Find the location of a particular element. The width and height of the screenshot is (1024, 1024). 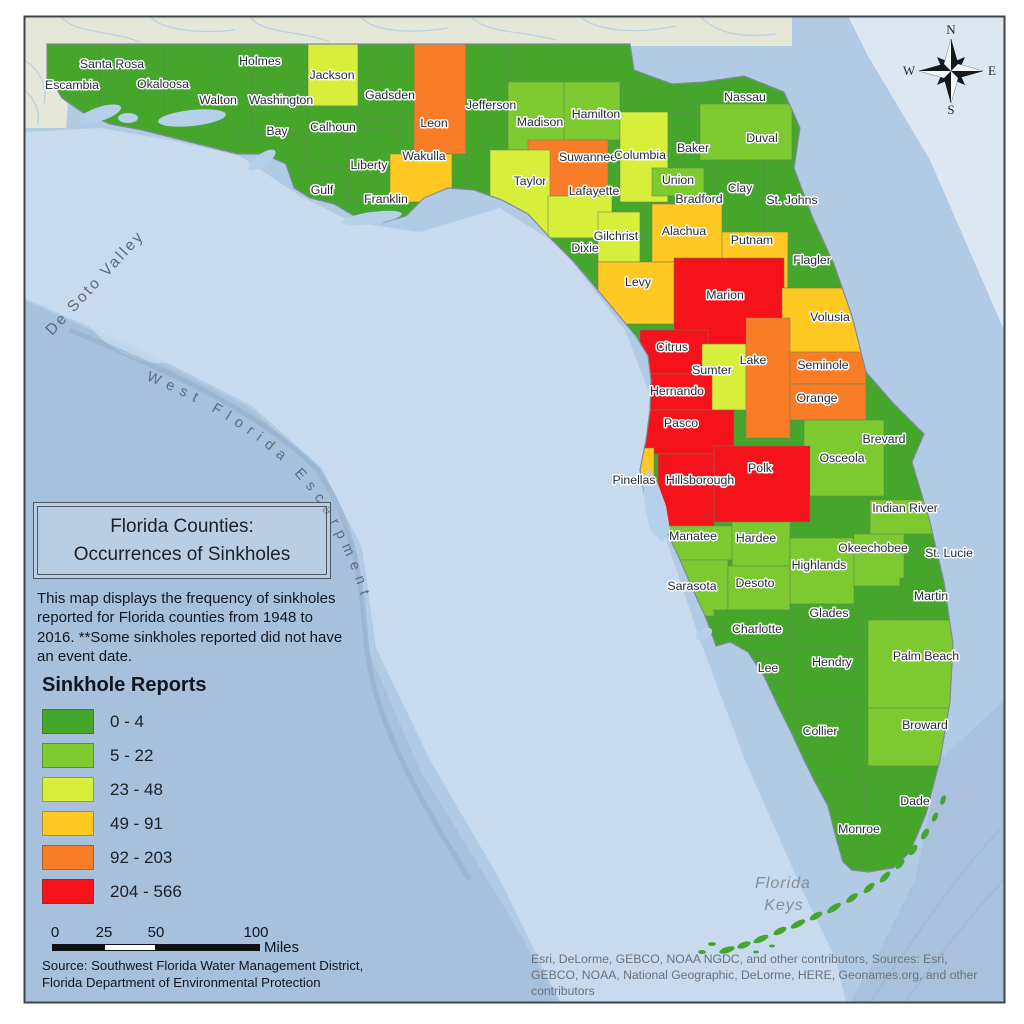

county-label-polk: Polk is located at coordinates (760, 468).